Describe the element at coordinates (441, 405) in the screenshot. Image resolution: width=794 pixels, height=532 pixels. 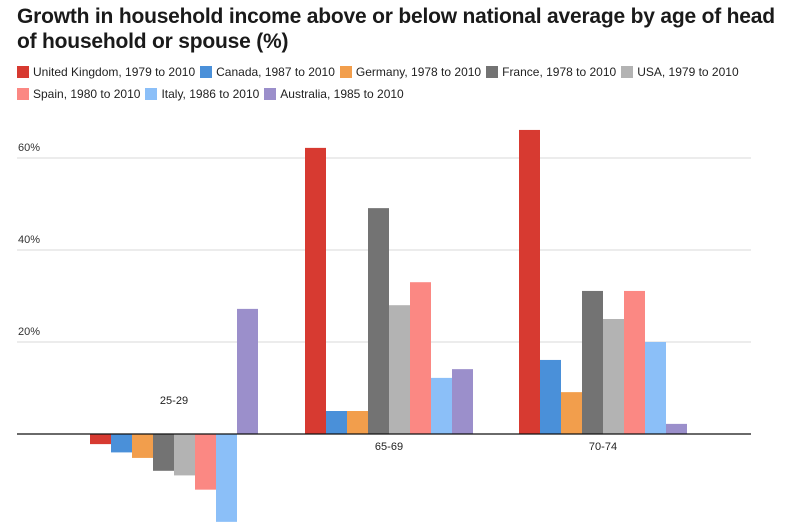
I see `bar-65-69-italy` at that location.